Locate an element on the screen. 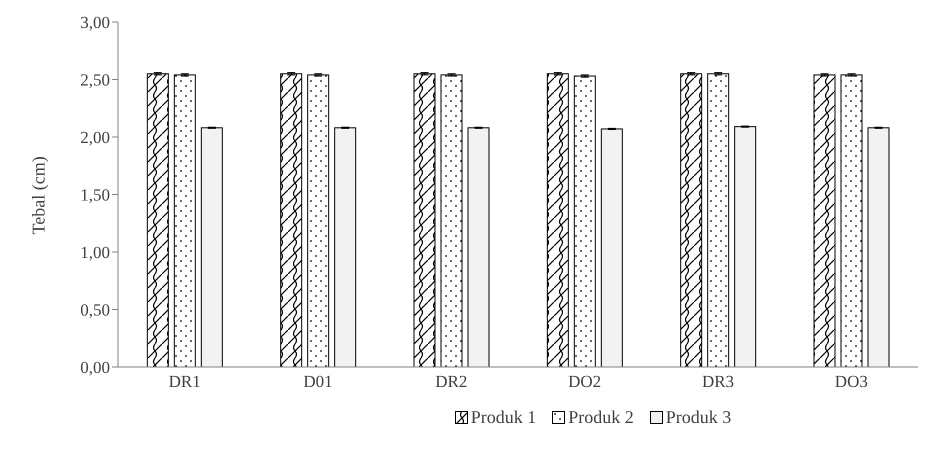 The width and height of the screenshot is (946, 456). legend-label: Produk 3 is located at coordinates (699, 417).